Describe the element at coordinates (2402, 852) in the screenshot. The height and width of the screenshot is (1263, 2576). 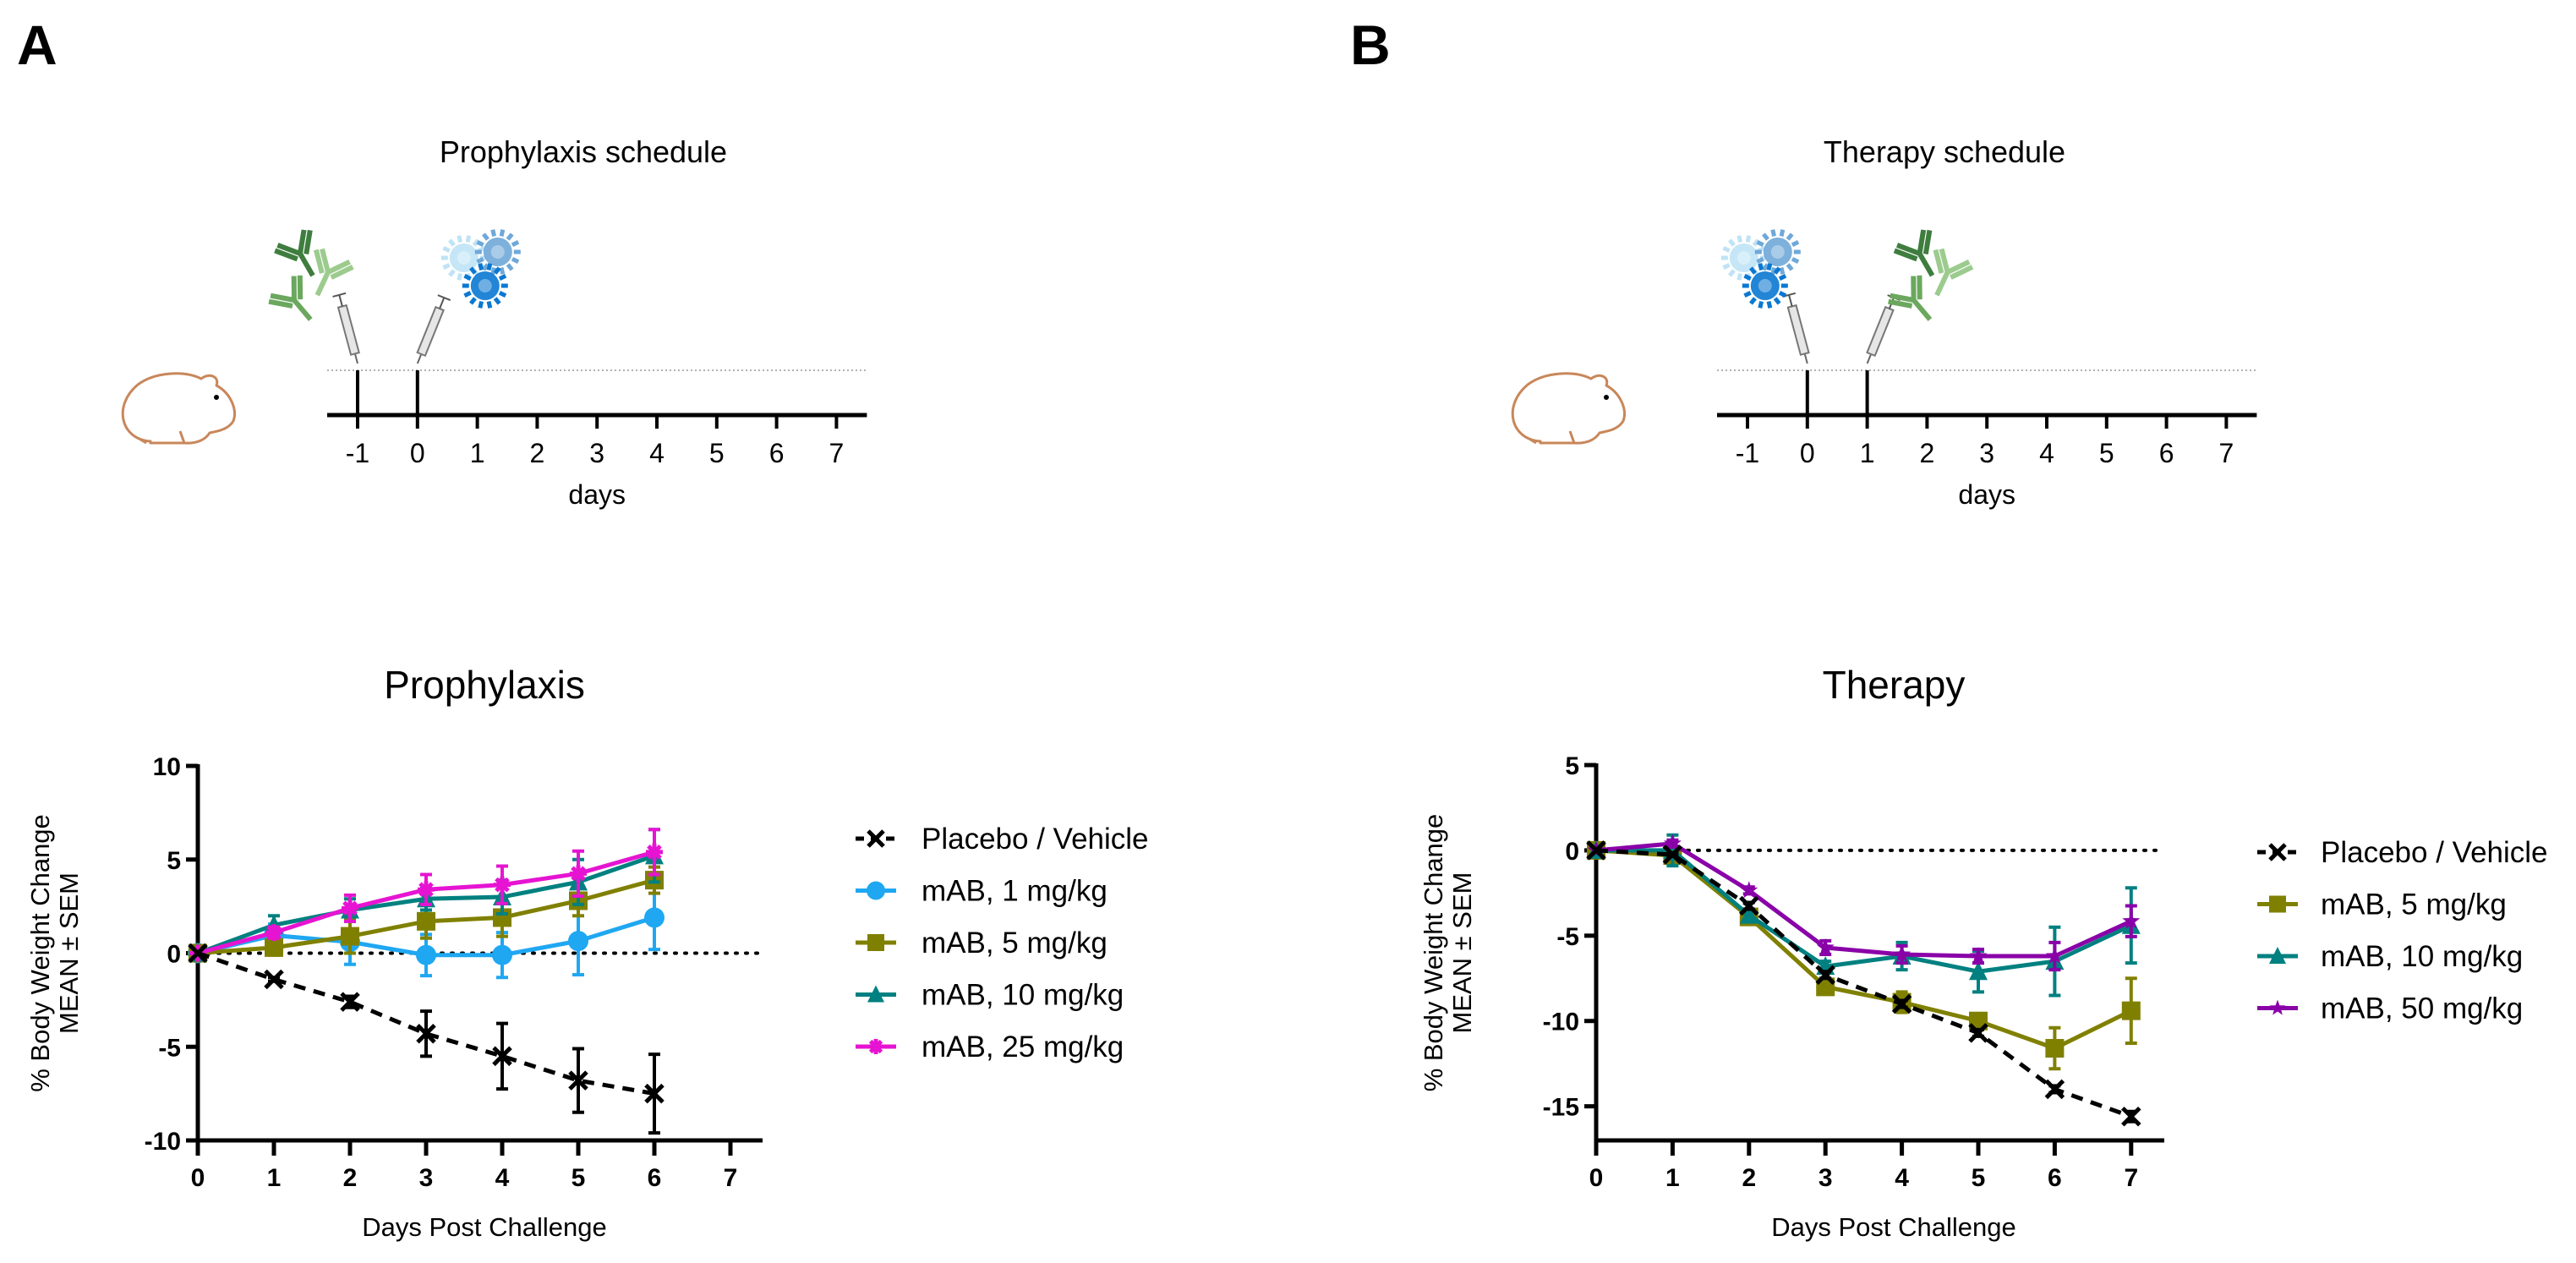
I see `legend-item: Placebo / Vehicle` at that location.